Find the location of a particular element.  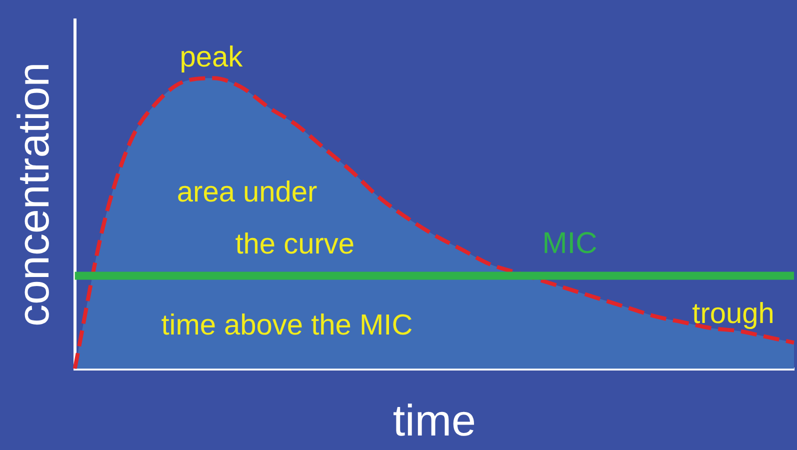

annotation: trough is located at coordinates (733, 314).